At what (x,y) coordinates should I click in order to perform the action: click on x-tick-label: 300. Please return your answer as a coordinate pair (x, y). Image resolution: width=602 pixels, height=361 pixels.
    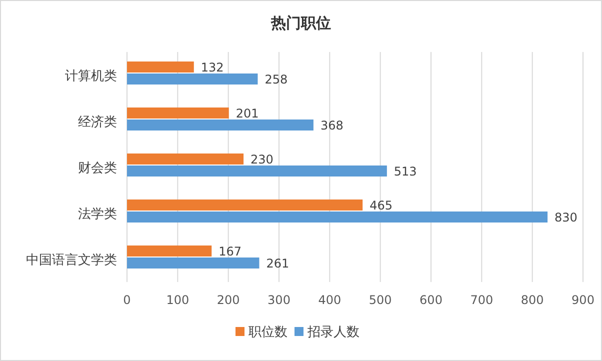
    Looking at the image, I should click on (279, 300).